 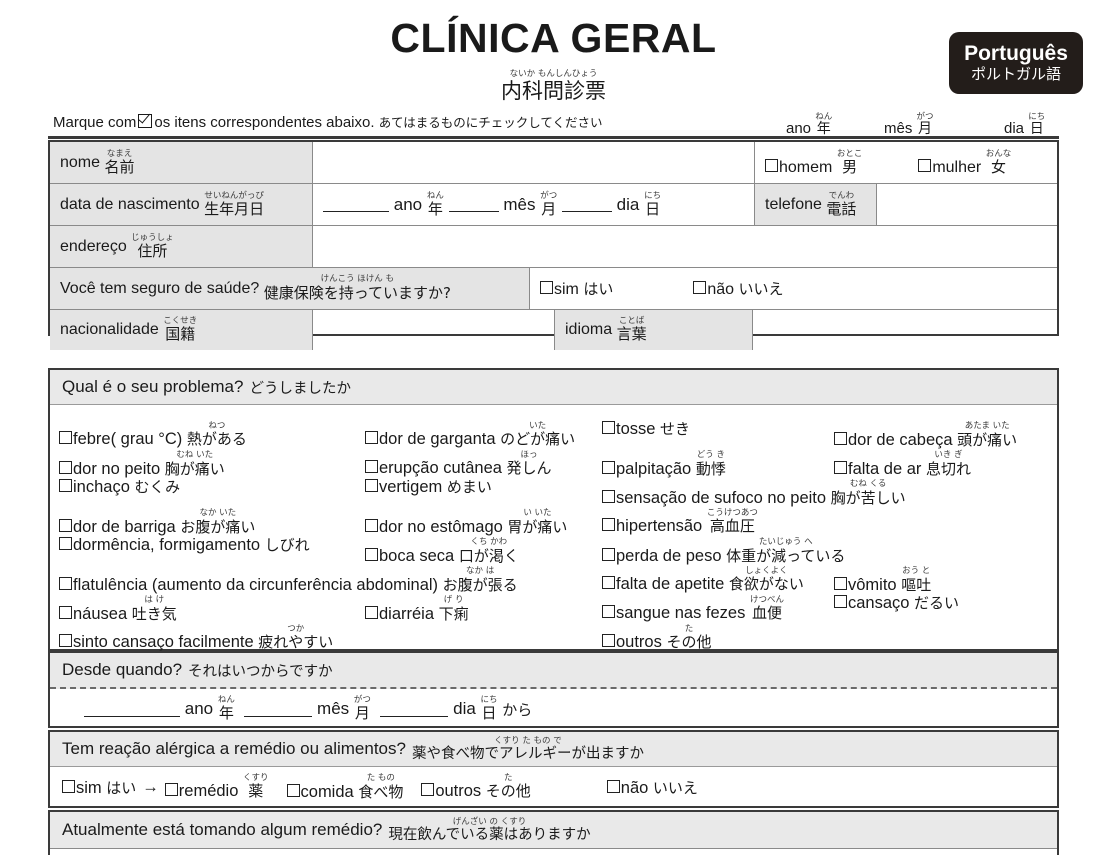 What do you see at coordinates (466, 522) in the screenshot?
I see `symptom-item: dor no estômago 胃が痛いい いた` at bounding box center [466, 522].